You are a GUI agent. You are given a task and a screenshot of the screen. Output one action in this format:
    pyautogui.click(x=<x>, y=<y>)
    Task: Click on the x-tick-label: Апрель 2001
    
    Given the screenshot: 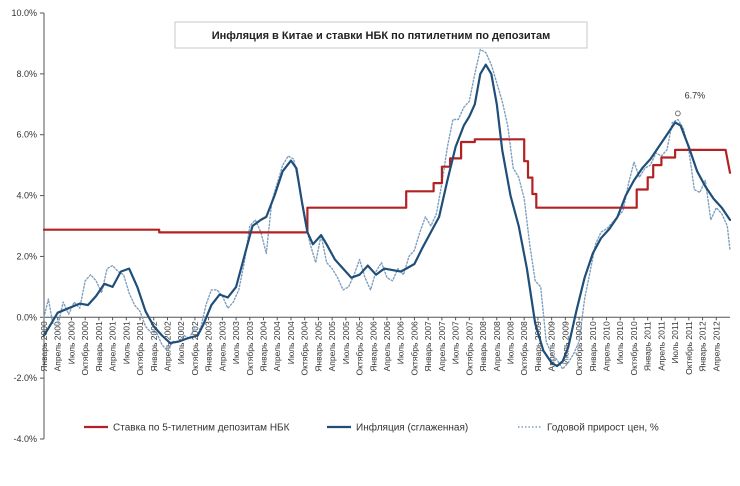 What is the action you would take?
    pyautogui.click(x=113, y=346)
    